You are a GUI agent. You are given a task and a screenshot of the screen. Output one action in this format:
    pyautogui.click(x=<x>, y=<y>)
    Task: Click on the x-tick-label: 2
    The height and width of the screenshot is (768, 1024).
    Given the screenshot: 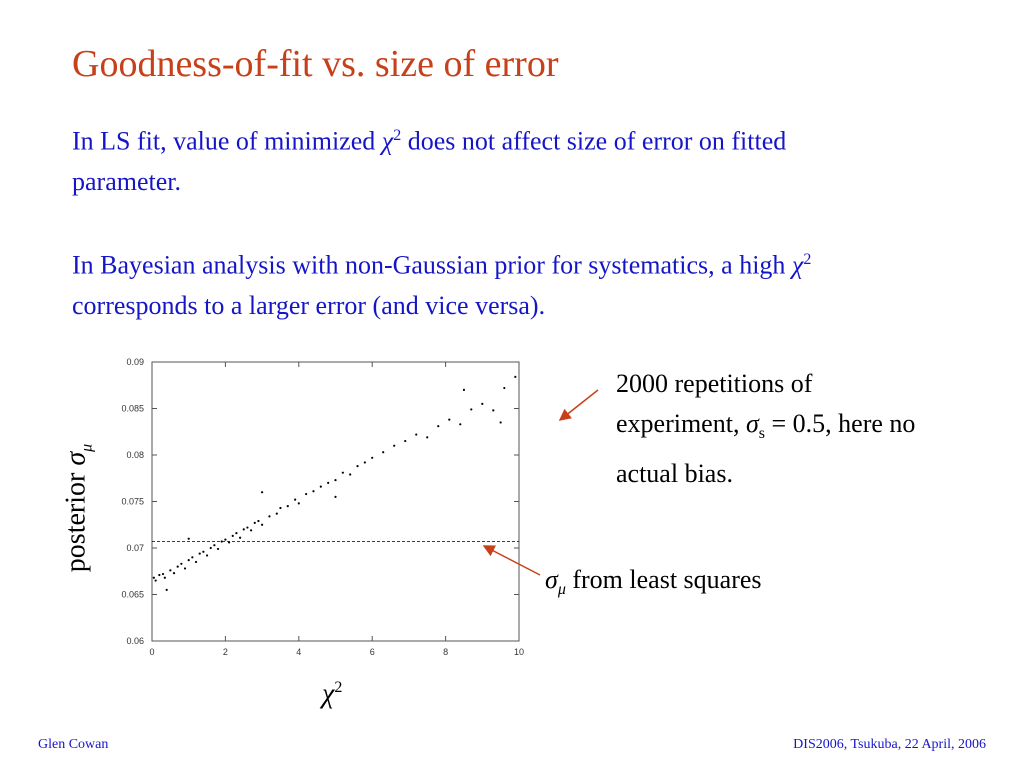 What is the action you would take?
    pyautogui.click(x=225, y=652)
    